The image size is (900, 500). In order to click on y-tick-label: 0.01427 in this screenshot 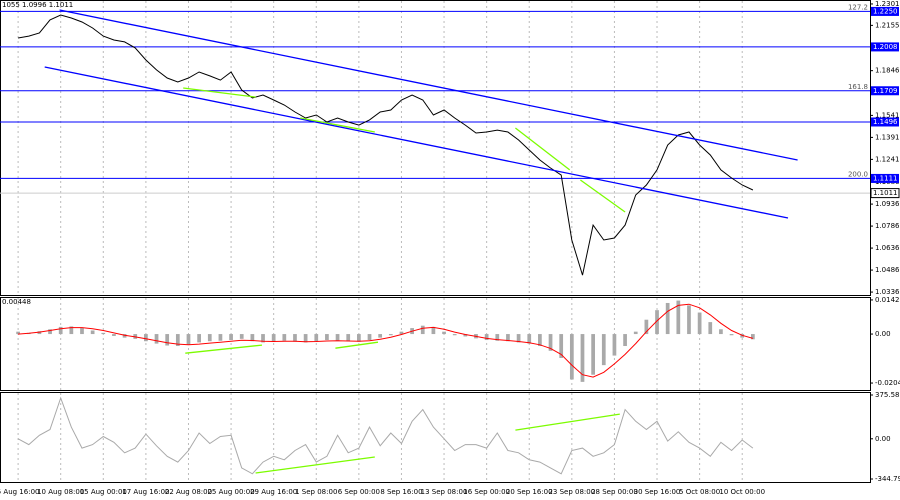, I will do `click(887, 300)`.